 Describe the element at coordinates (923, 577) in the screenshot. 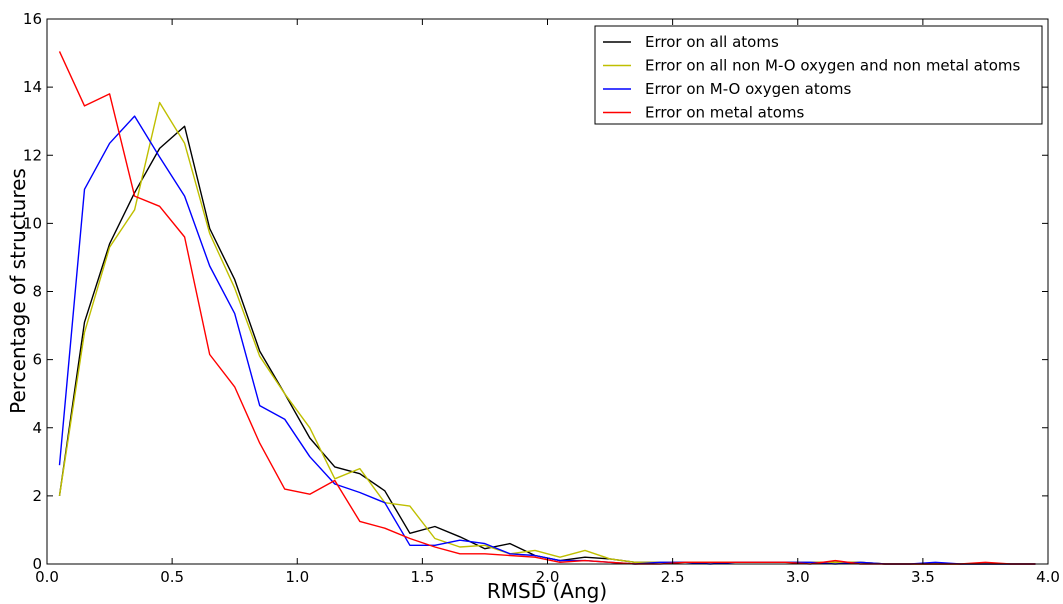

I see `x-tick-label: 3.5` at that location.